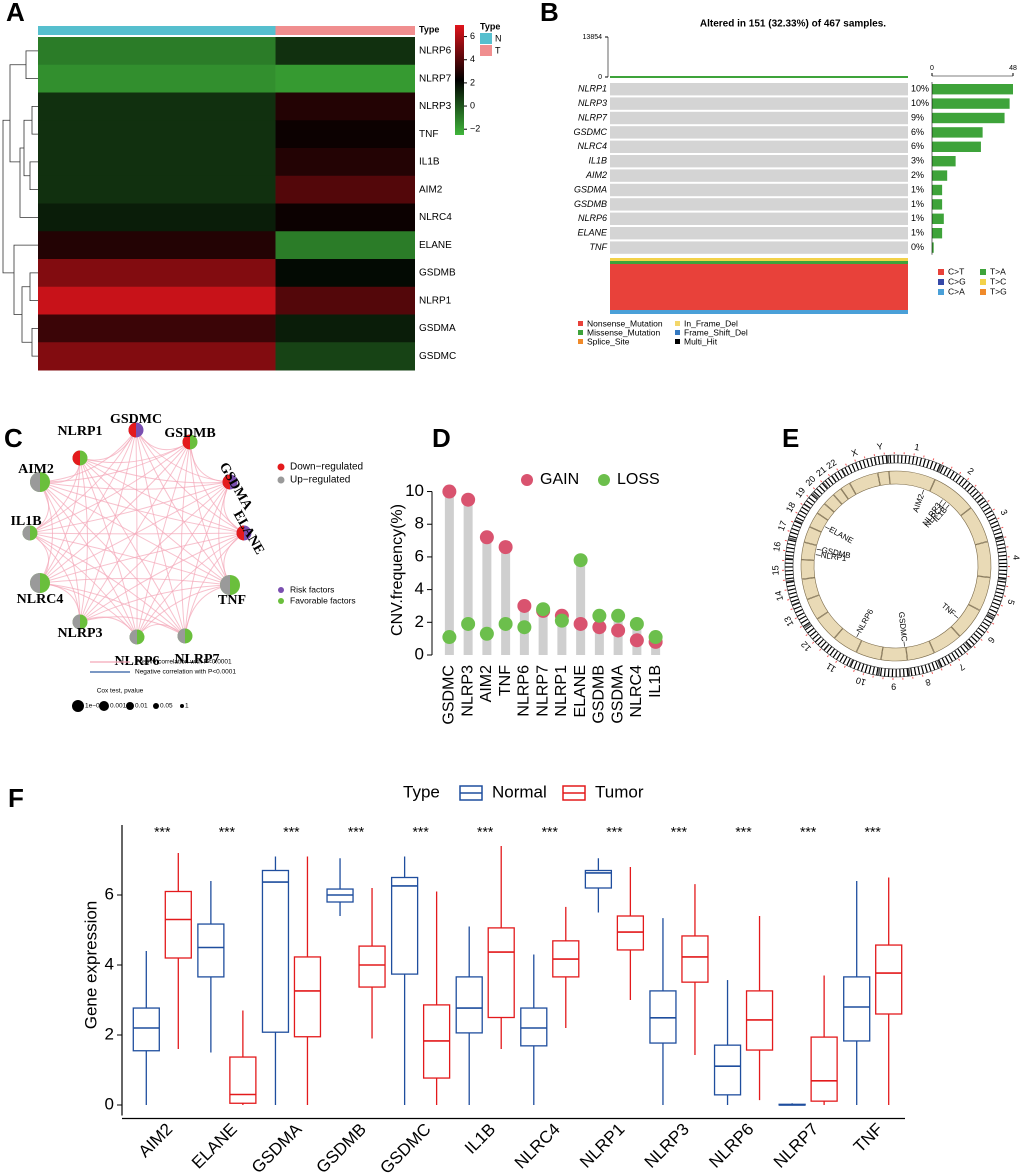 This screenshot has width=1020, height=1176. What do you see at coordinates (472, 82) in the screenshot?
I see `colorbar-tick-label: 2` at bounding box center [472, 82].